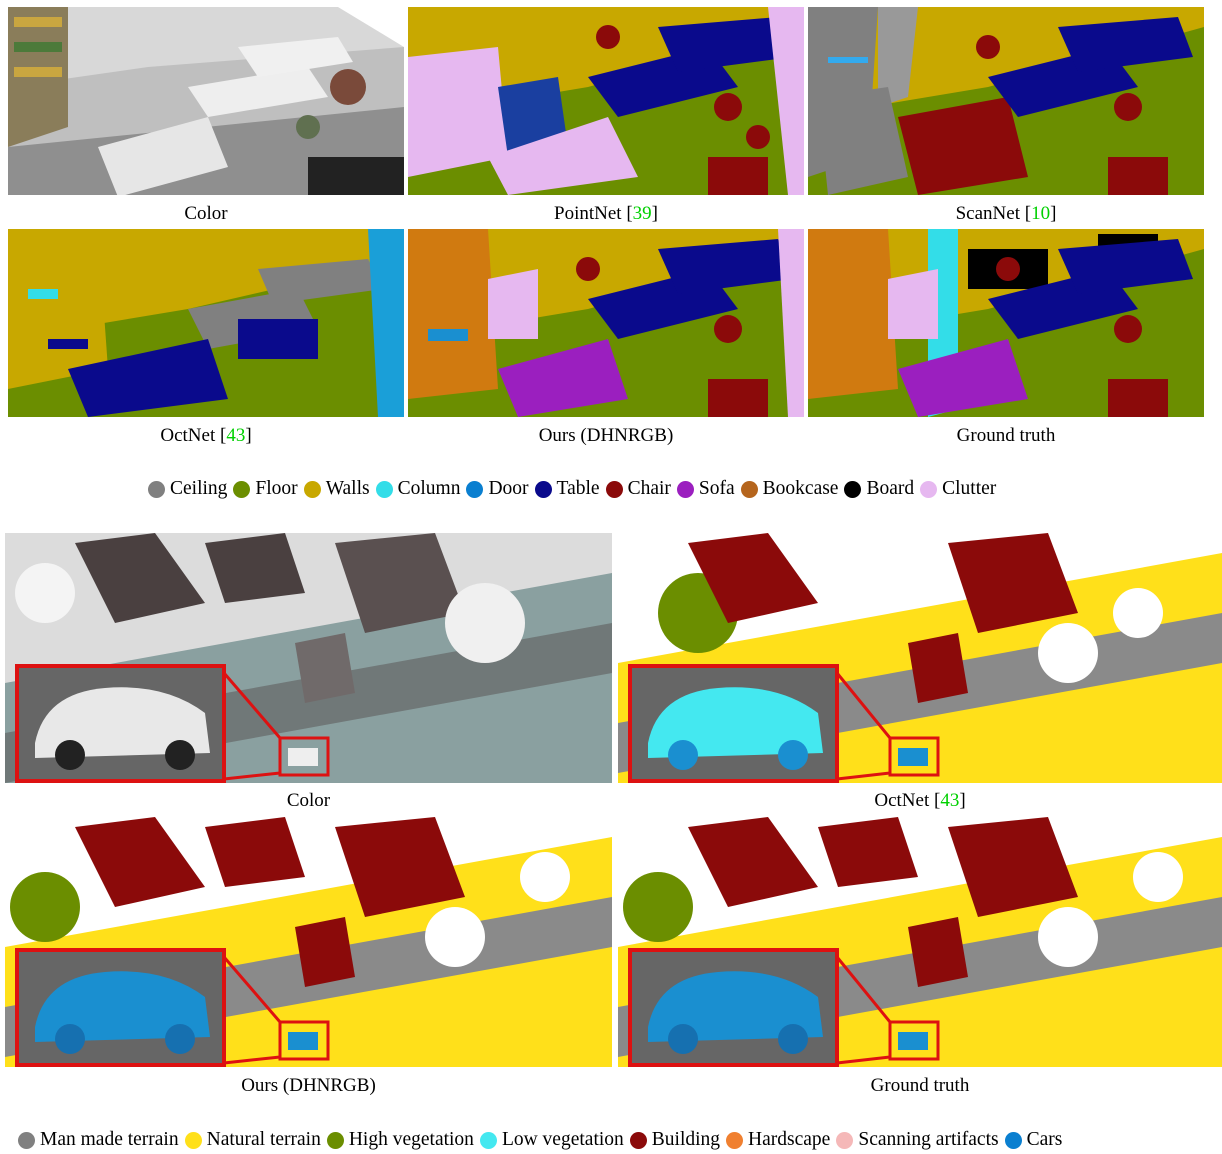 This screenshot has height=1154, width=1222. Describe the element at coordinates (562, 1139) in the screenshot. I see `legend-label: Low vegetation` at that location.